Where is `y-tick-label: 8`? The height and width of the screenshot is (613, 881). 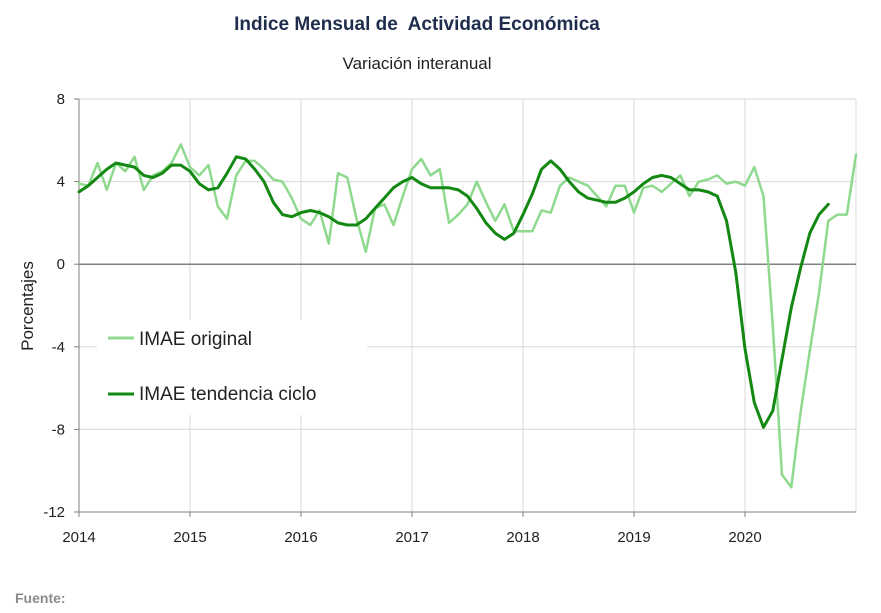 y-tick-label: 8 is located at coordinates (61, 99).